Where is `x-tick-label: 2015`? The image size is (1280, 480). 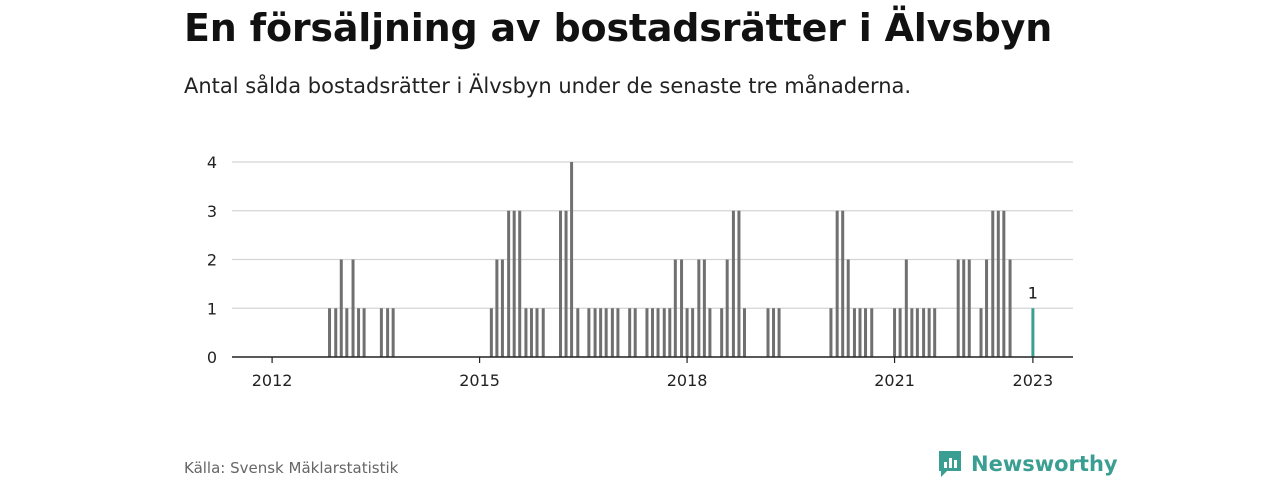 x-tick-label: 2015 is located at coordinates (479, 380).